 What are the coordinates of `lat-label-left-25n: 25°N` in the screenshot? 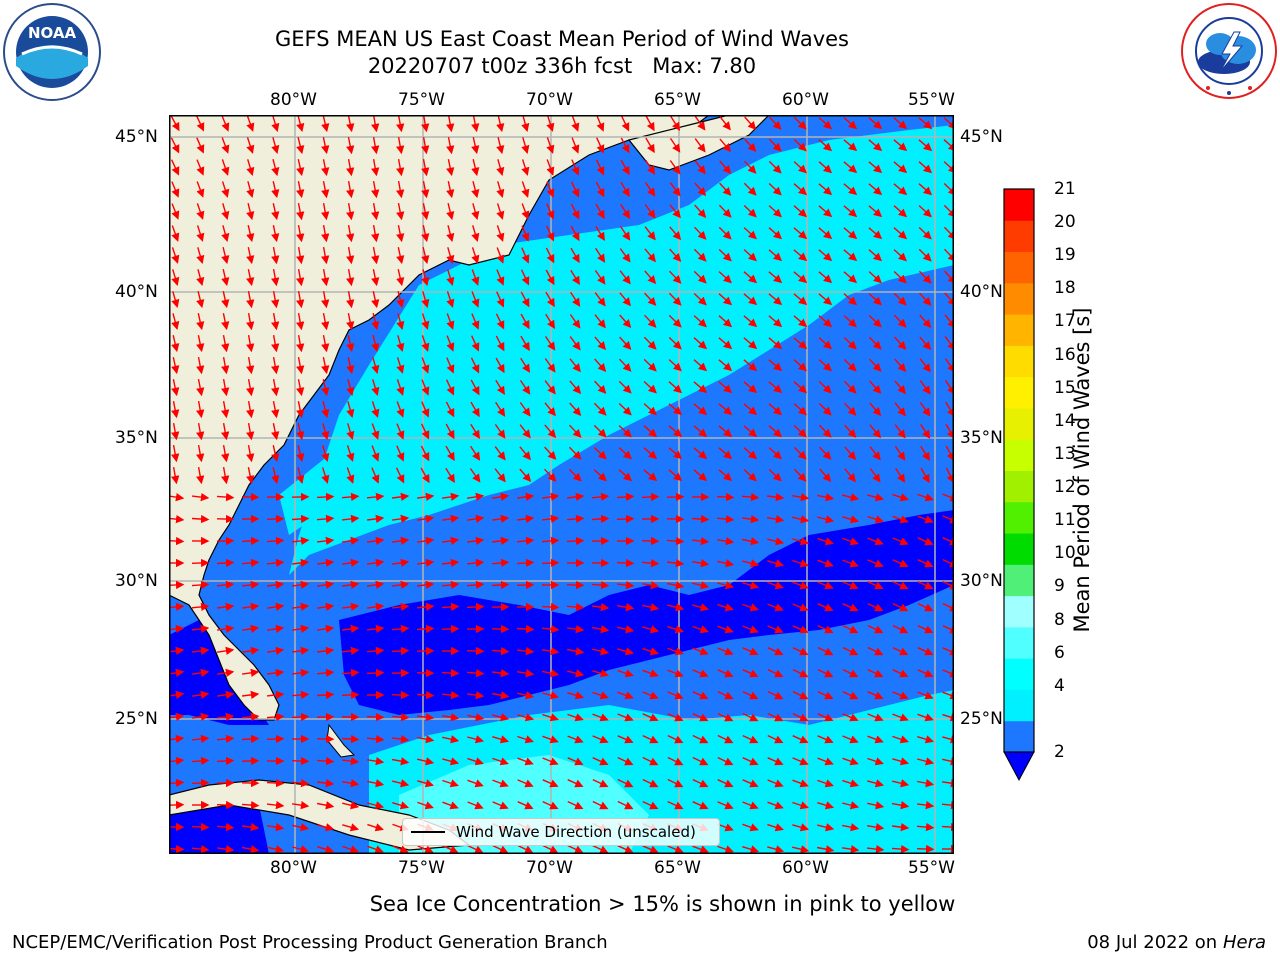 It's located at (136, 719).